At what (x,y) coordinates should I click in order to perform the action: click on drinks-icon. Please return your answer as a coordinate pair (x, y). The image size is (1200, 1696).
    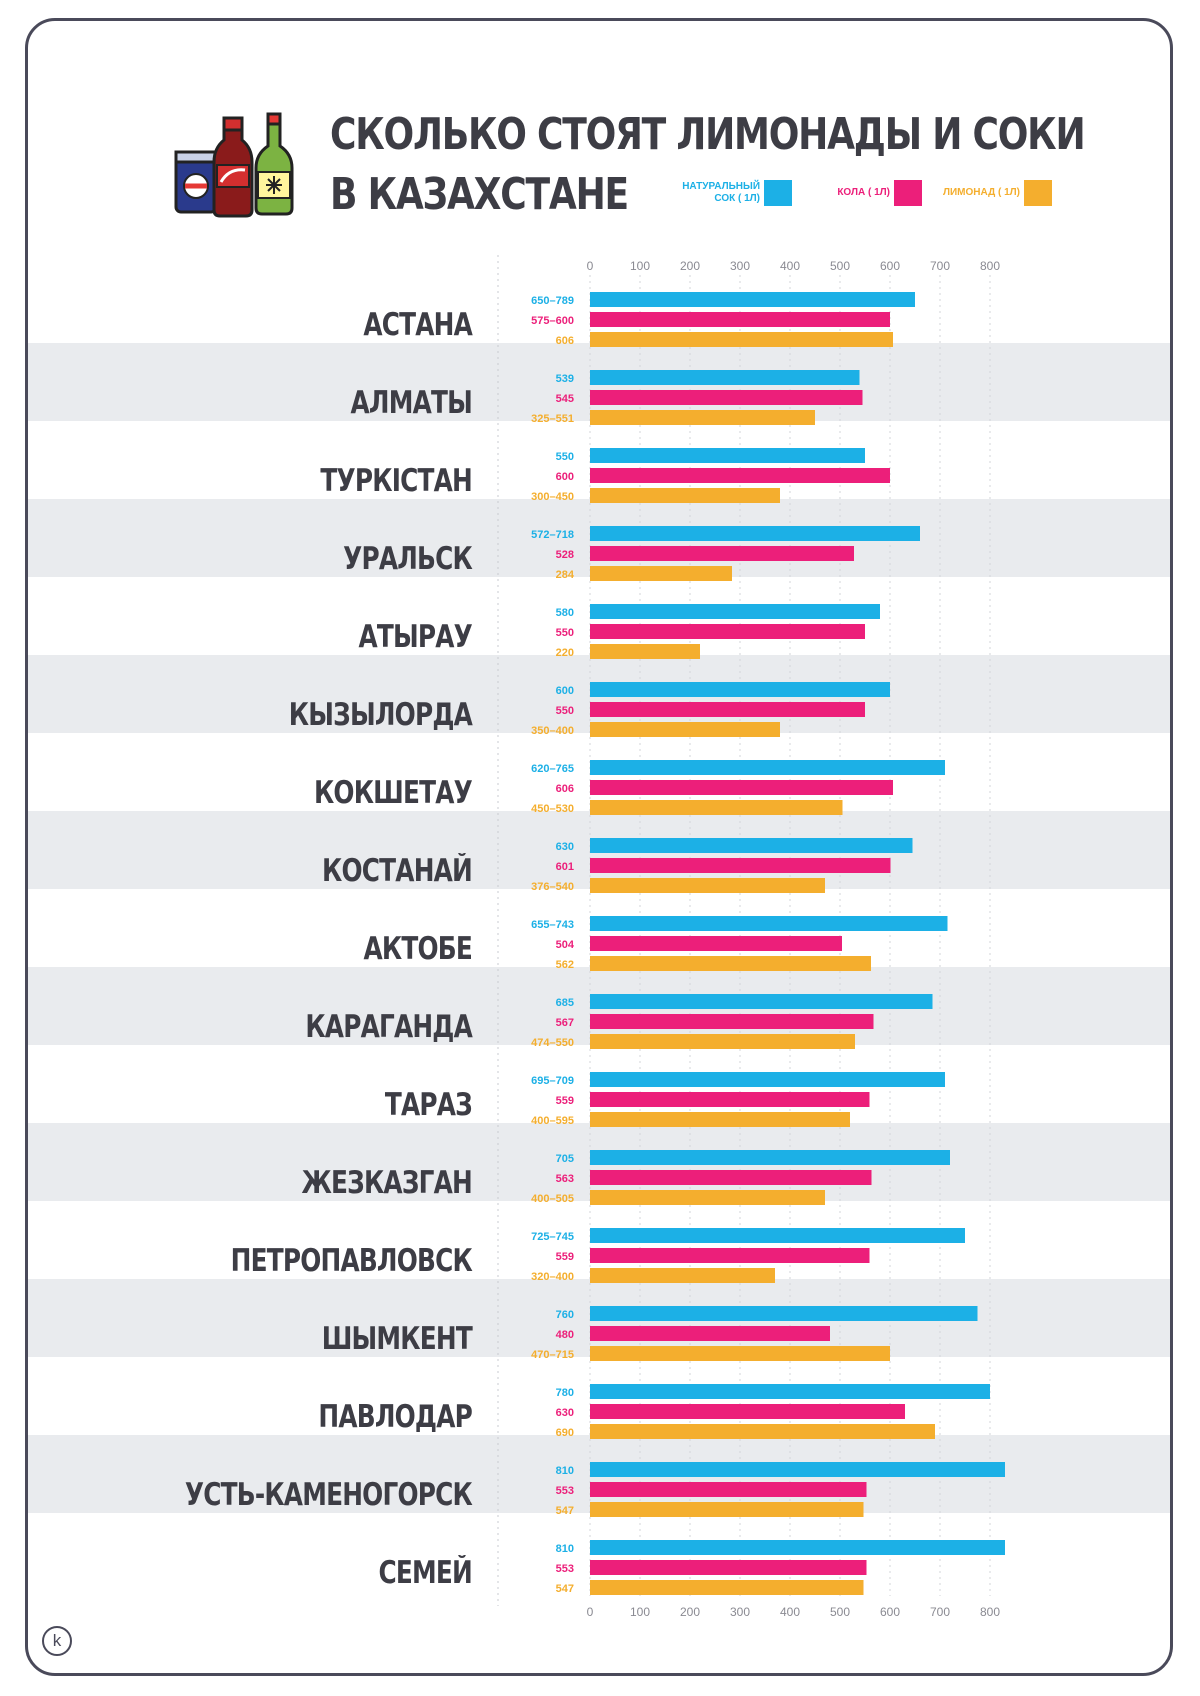
    Looking at the image, I should click on (234, 165).